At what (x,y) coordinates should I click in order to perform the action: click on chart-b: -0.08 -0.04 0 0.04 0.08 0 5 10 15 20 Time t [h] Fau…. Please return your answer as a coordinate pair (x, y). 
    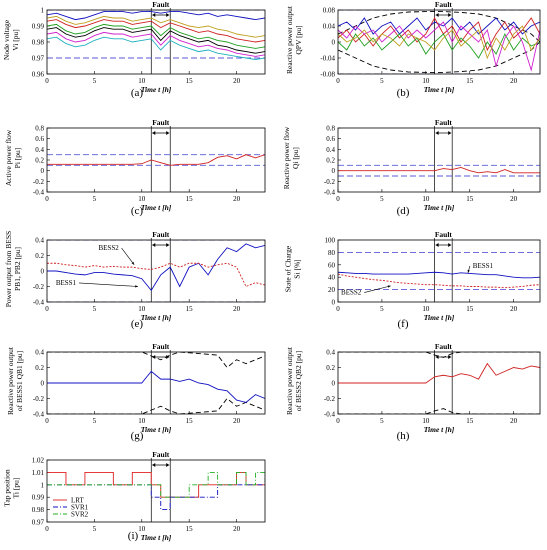
    Looking at the image, I should click on (430, 47).